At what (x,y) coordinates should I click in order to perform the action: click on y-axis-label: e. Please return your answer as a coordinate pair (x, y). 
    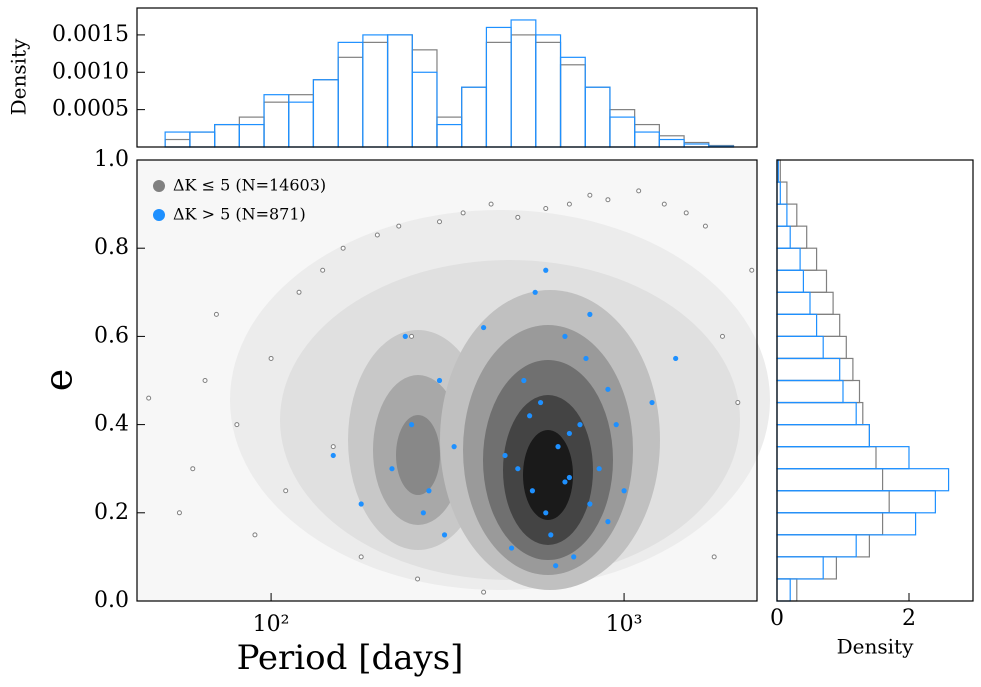
    Looking at the image, I should click on (59, 380).